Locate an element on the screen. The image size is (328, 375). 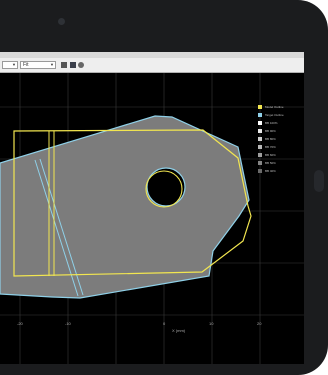
home-button is located at coordinates (319, 181).